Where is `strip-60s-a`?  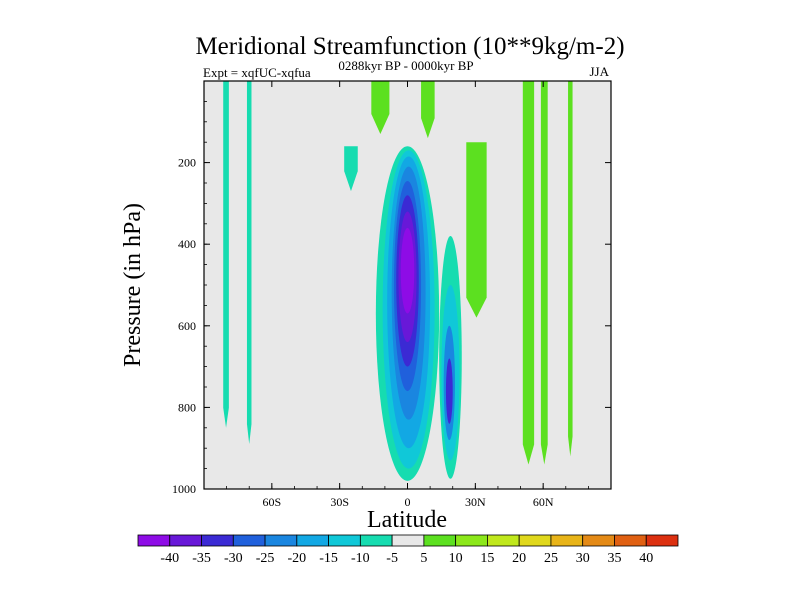 strip-60s-a is located at coordinates (226, 254).